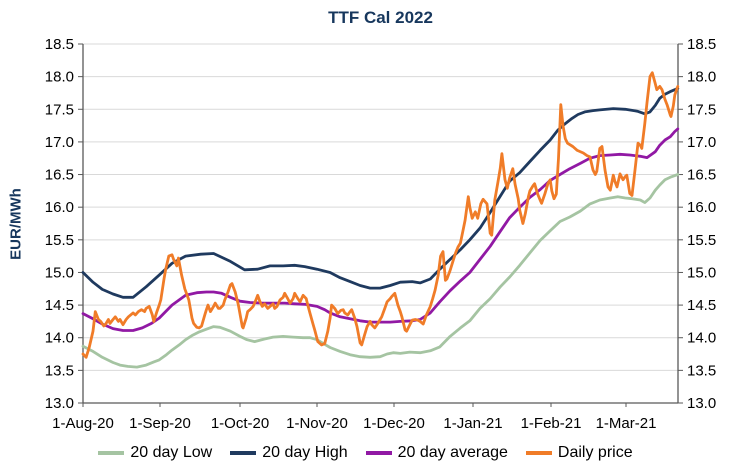  Describe the element at coordinates (160, 423) in the screenshot. I see `x-tick-label: 1-Sep-20` at that location.